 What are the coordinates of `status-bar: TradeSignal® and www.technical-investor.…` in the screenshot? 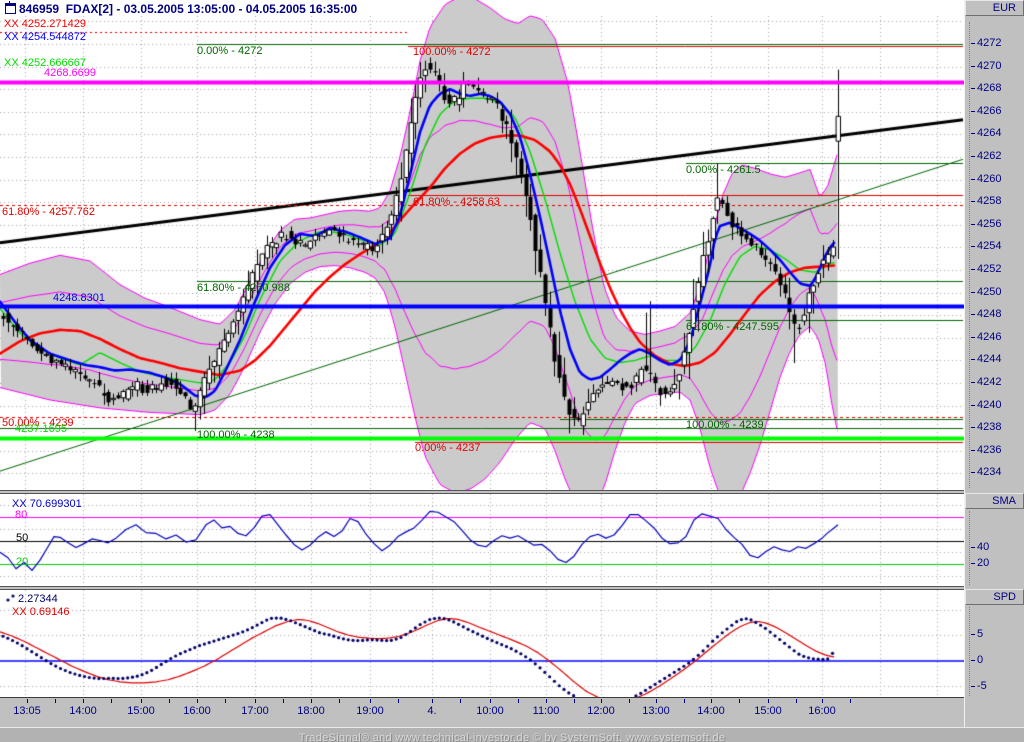 It's located at (512, 734).